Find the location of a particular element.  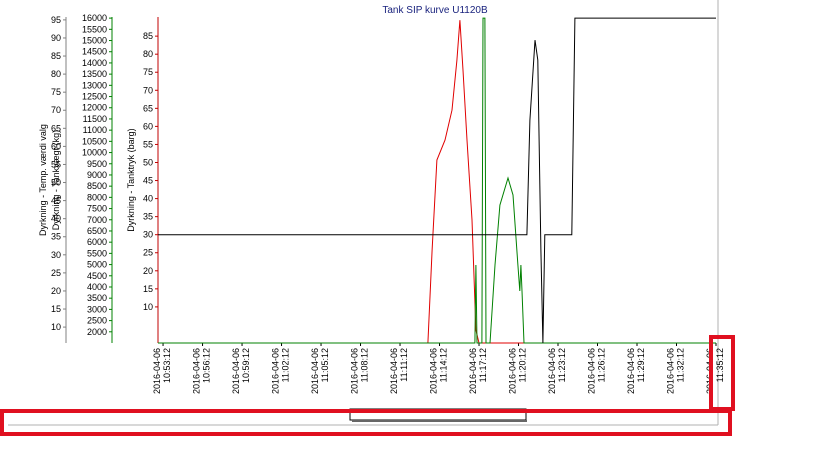

x-tick-label: 2016-04-0611:11:12 is located at coordinates (399, 371).